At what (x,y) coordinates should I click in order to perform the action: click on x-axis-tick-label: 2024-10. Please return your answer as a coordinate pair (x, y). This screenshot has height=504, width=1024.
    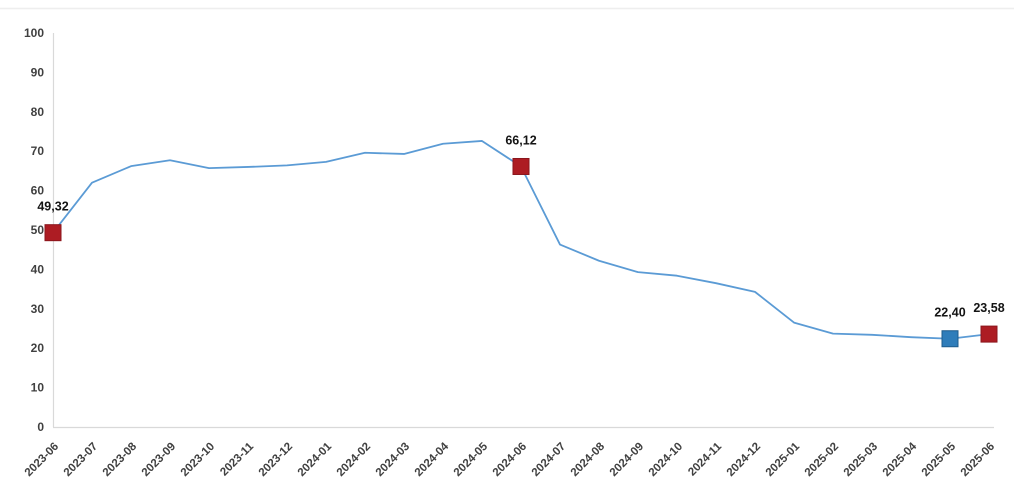
    Looking at the image, I should click on (666, 460).